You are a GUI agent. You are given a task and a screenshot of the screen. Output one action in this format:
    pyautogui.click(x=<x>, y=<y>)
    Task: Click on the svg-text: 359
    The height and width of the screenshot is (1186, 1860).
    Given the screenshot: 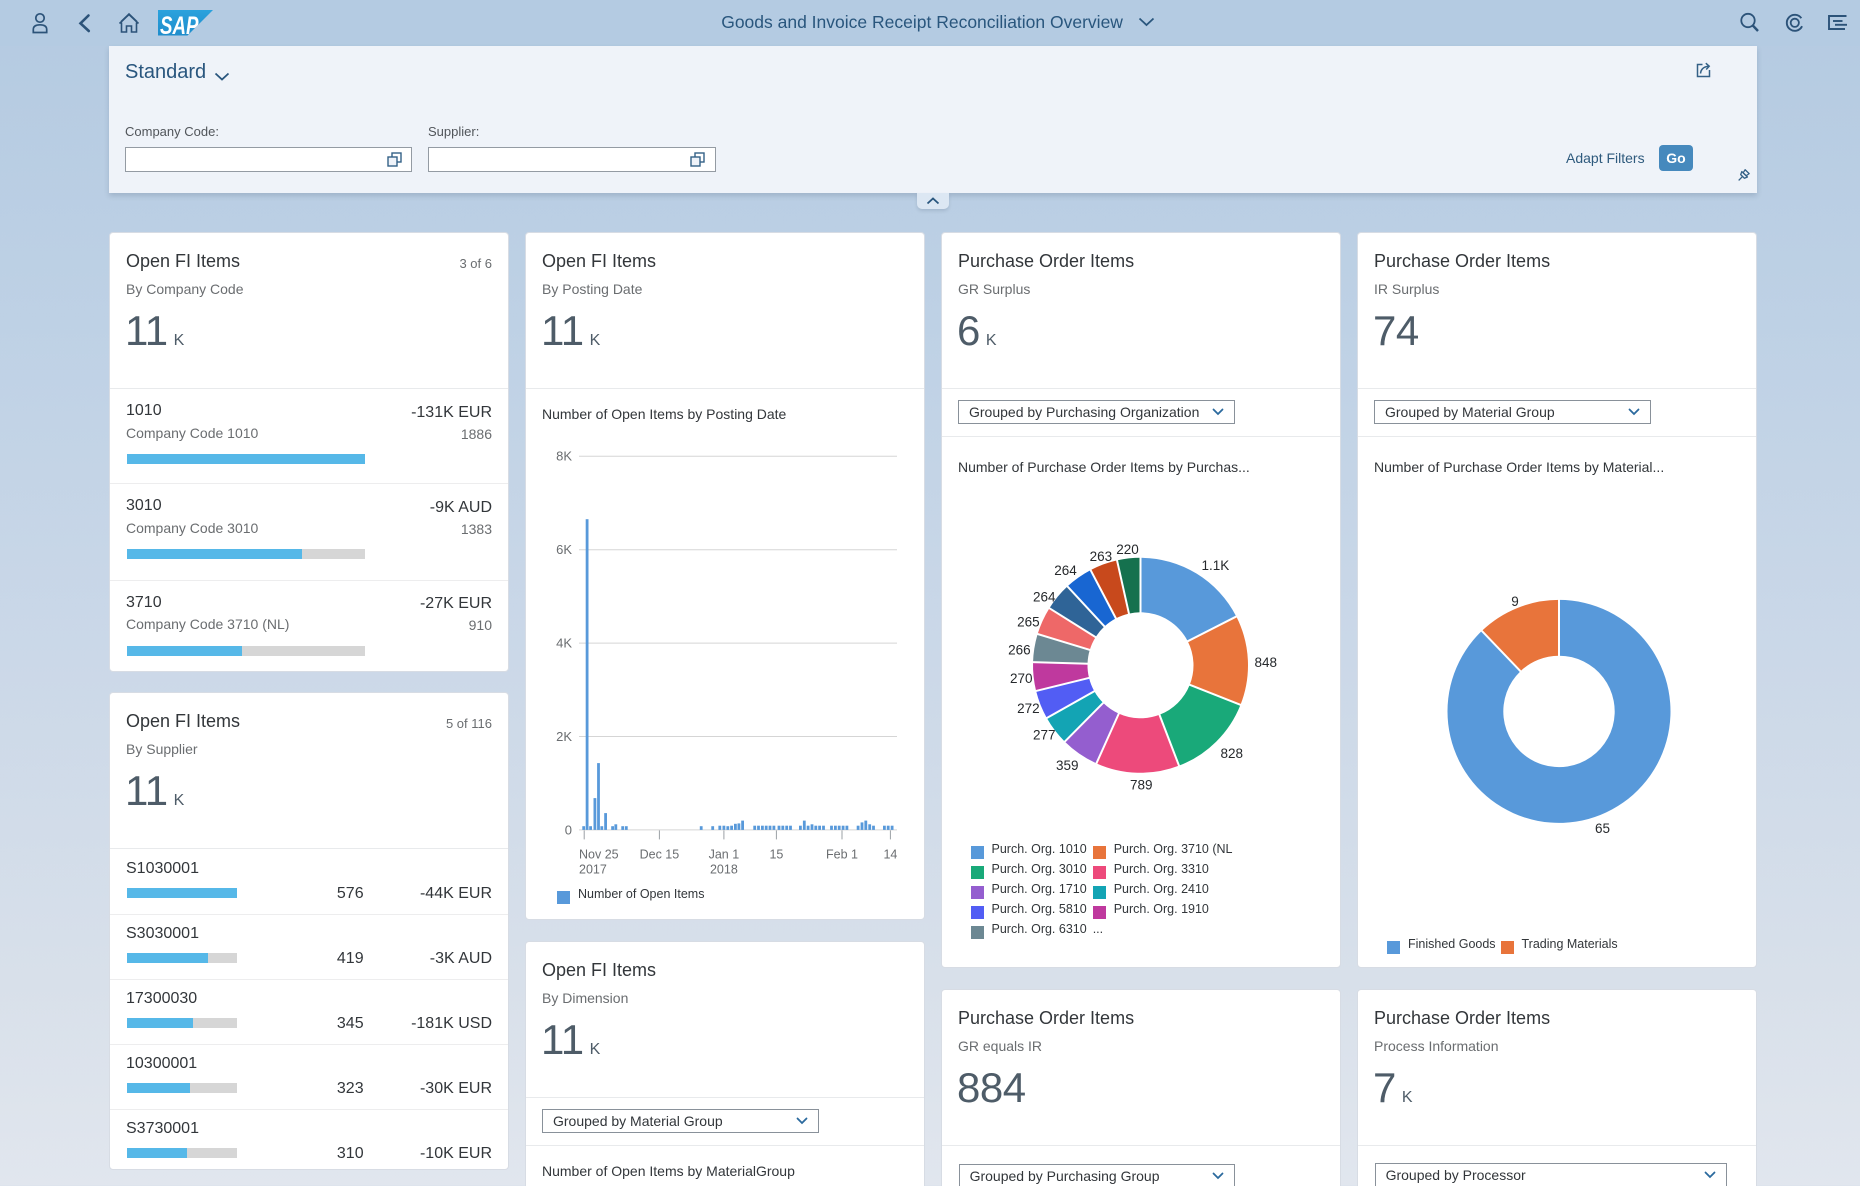 What is the action you would take?
    pyautogui.click(x=1067, y=765)
    